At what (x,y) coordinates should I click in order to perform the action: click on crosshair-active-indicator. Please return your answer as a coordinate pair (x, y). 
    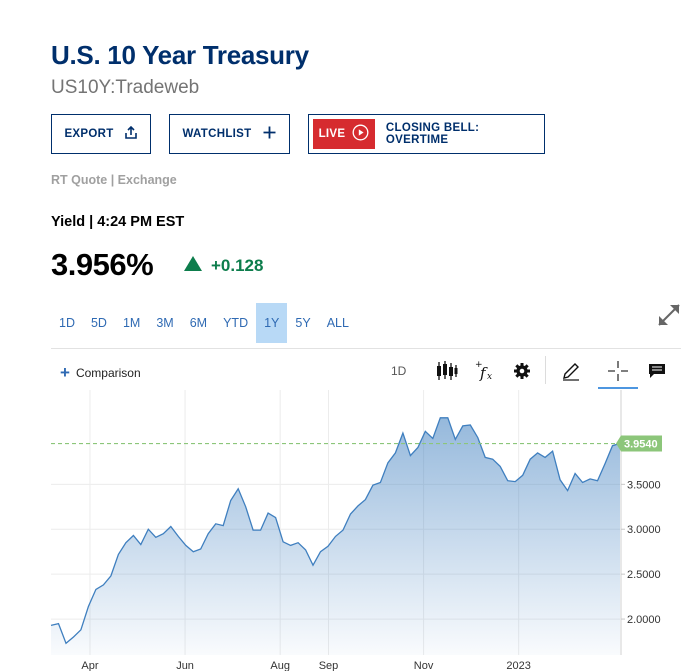
    Looking at the image, I should click on (618, 388).